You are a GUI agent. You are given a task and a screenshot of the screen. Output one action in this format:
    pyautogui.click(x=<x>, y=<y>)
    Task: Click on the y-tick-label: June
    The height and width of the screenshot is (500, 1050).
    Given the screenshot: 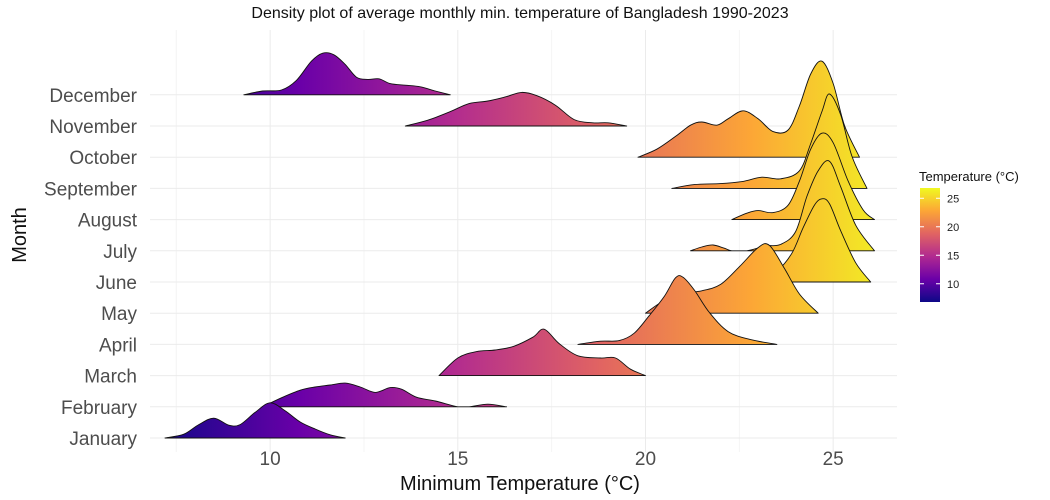 What is the action you would take?
    pyautogui.click(x=116, y=283)
    